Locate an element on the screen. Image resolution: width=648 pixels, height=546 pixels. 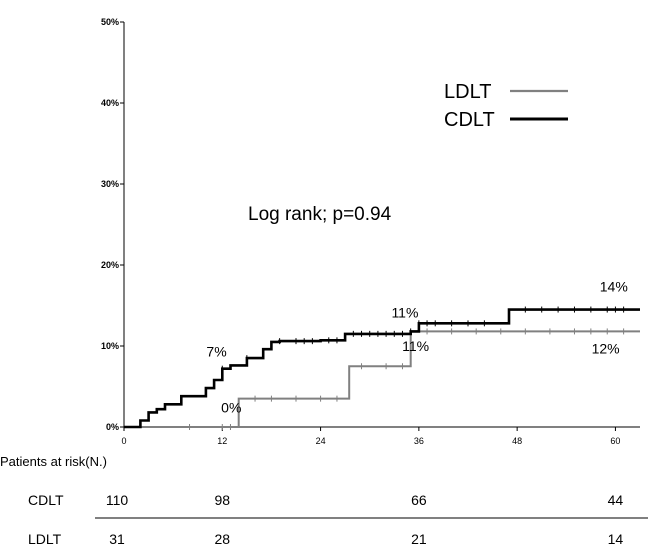
y-tick-label: 0% is located at coordinates (112, 427).